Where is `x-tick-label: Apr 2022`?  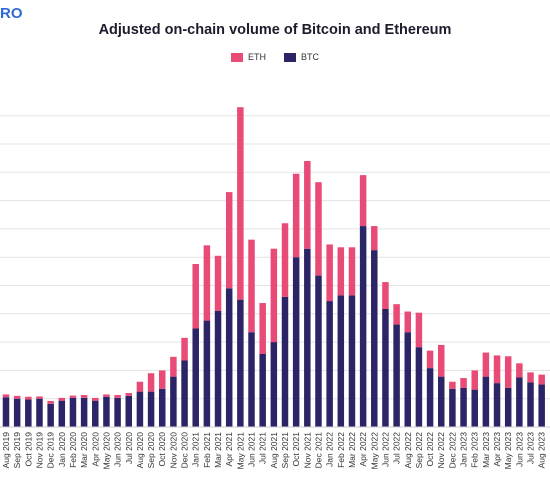
x-tick-label: Apr 2022 is located at coordinates (363, 449).